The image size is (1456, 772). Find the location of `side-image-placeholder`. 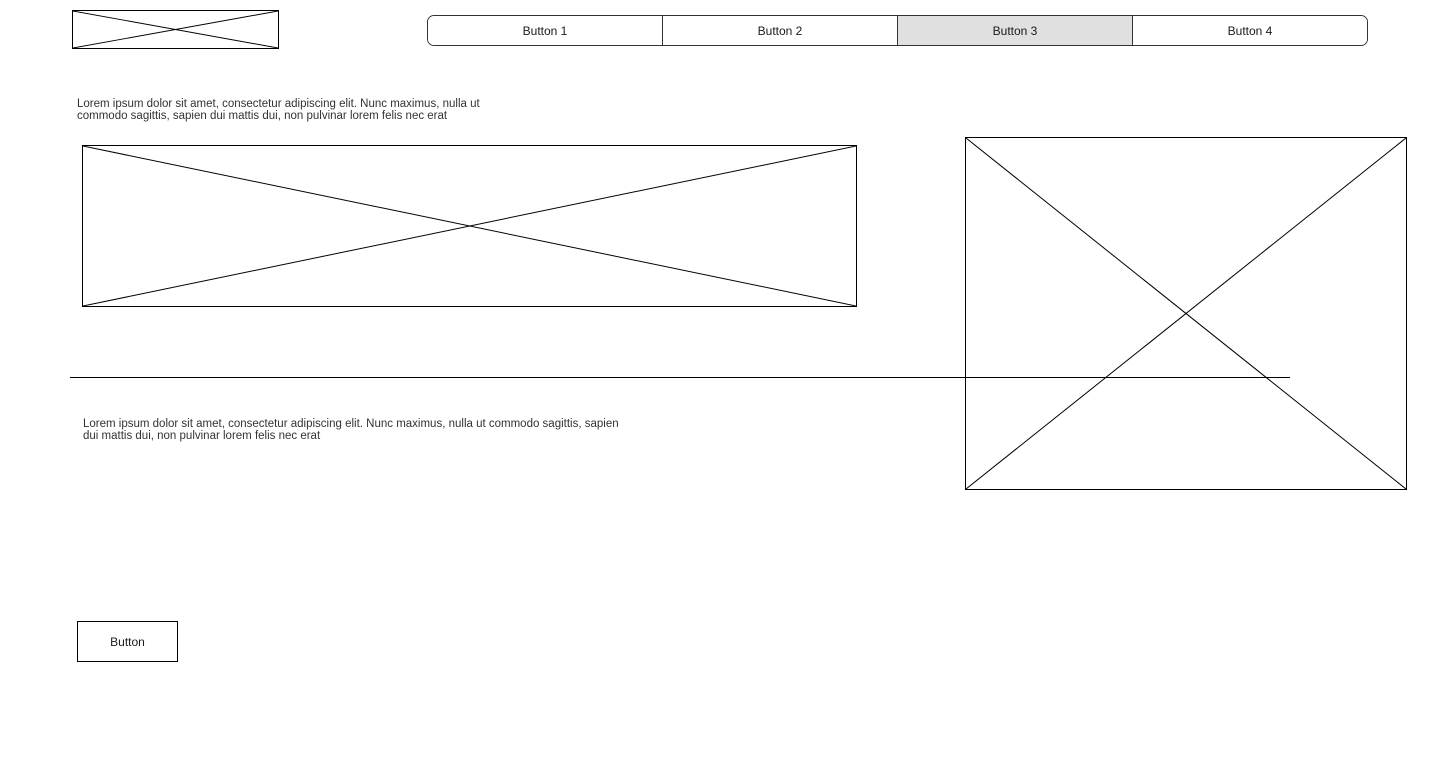

side-image-placeholder is located at coordinates (1186, 313).